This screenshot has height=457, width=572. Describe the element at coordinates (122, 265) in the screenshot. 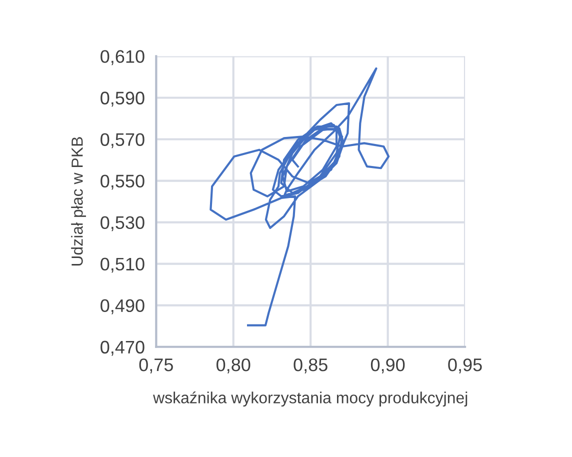

I see `y-tick-label: 0,510` at that location.